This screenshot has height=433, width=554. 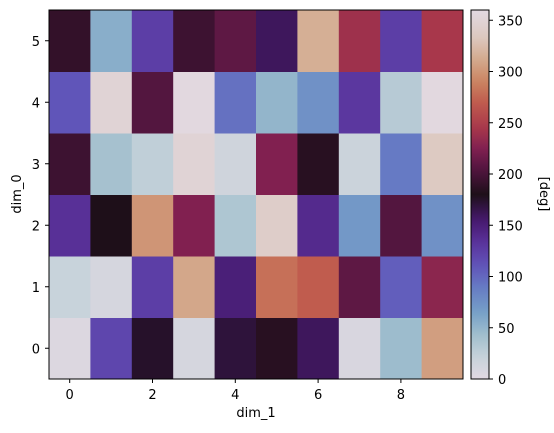 What do you see at coordinates (510, 175) in the screenshot?
I see `colorbar-tick-label: 200` at bounding box center [510, 175].